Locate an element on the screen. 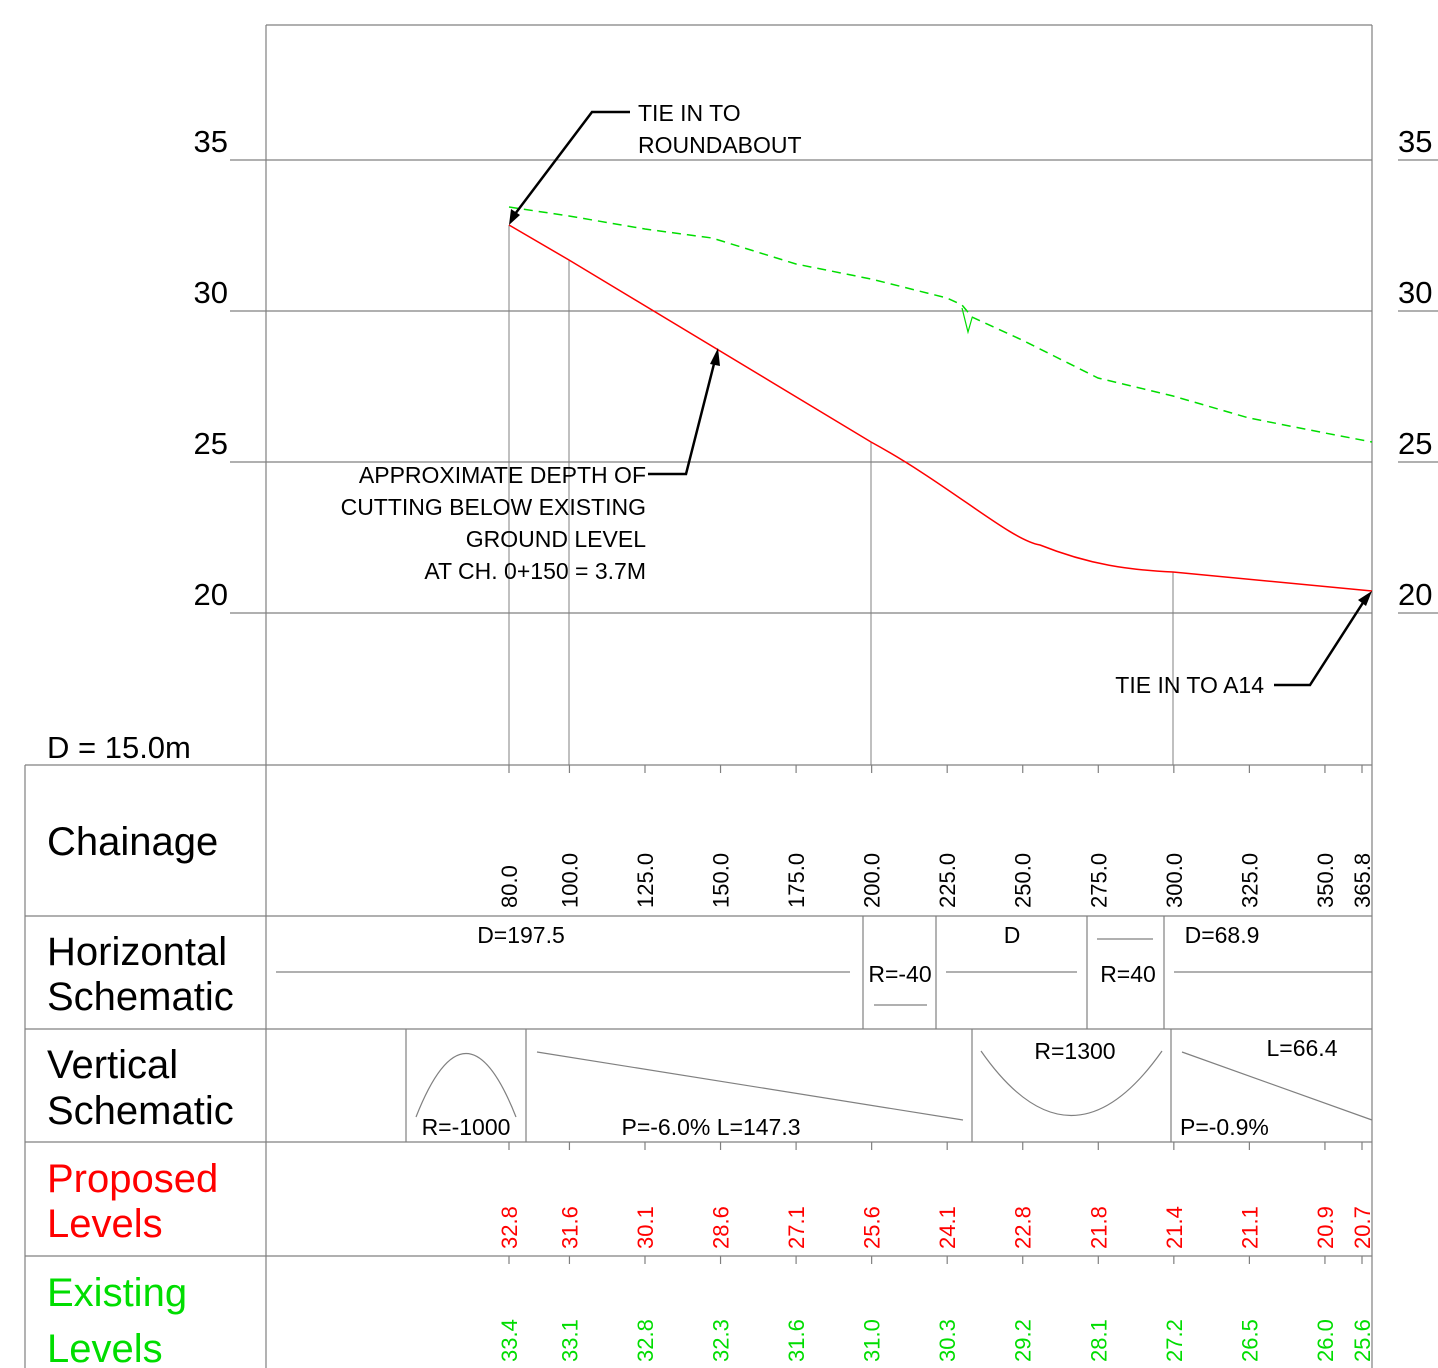 The height and width of the screenshot is (1368, 1438). svg-text: TIE IN TO A14 is located at coordinates (1189, 685).